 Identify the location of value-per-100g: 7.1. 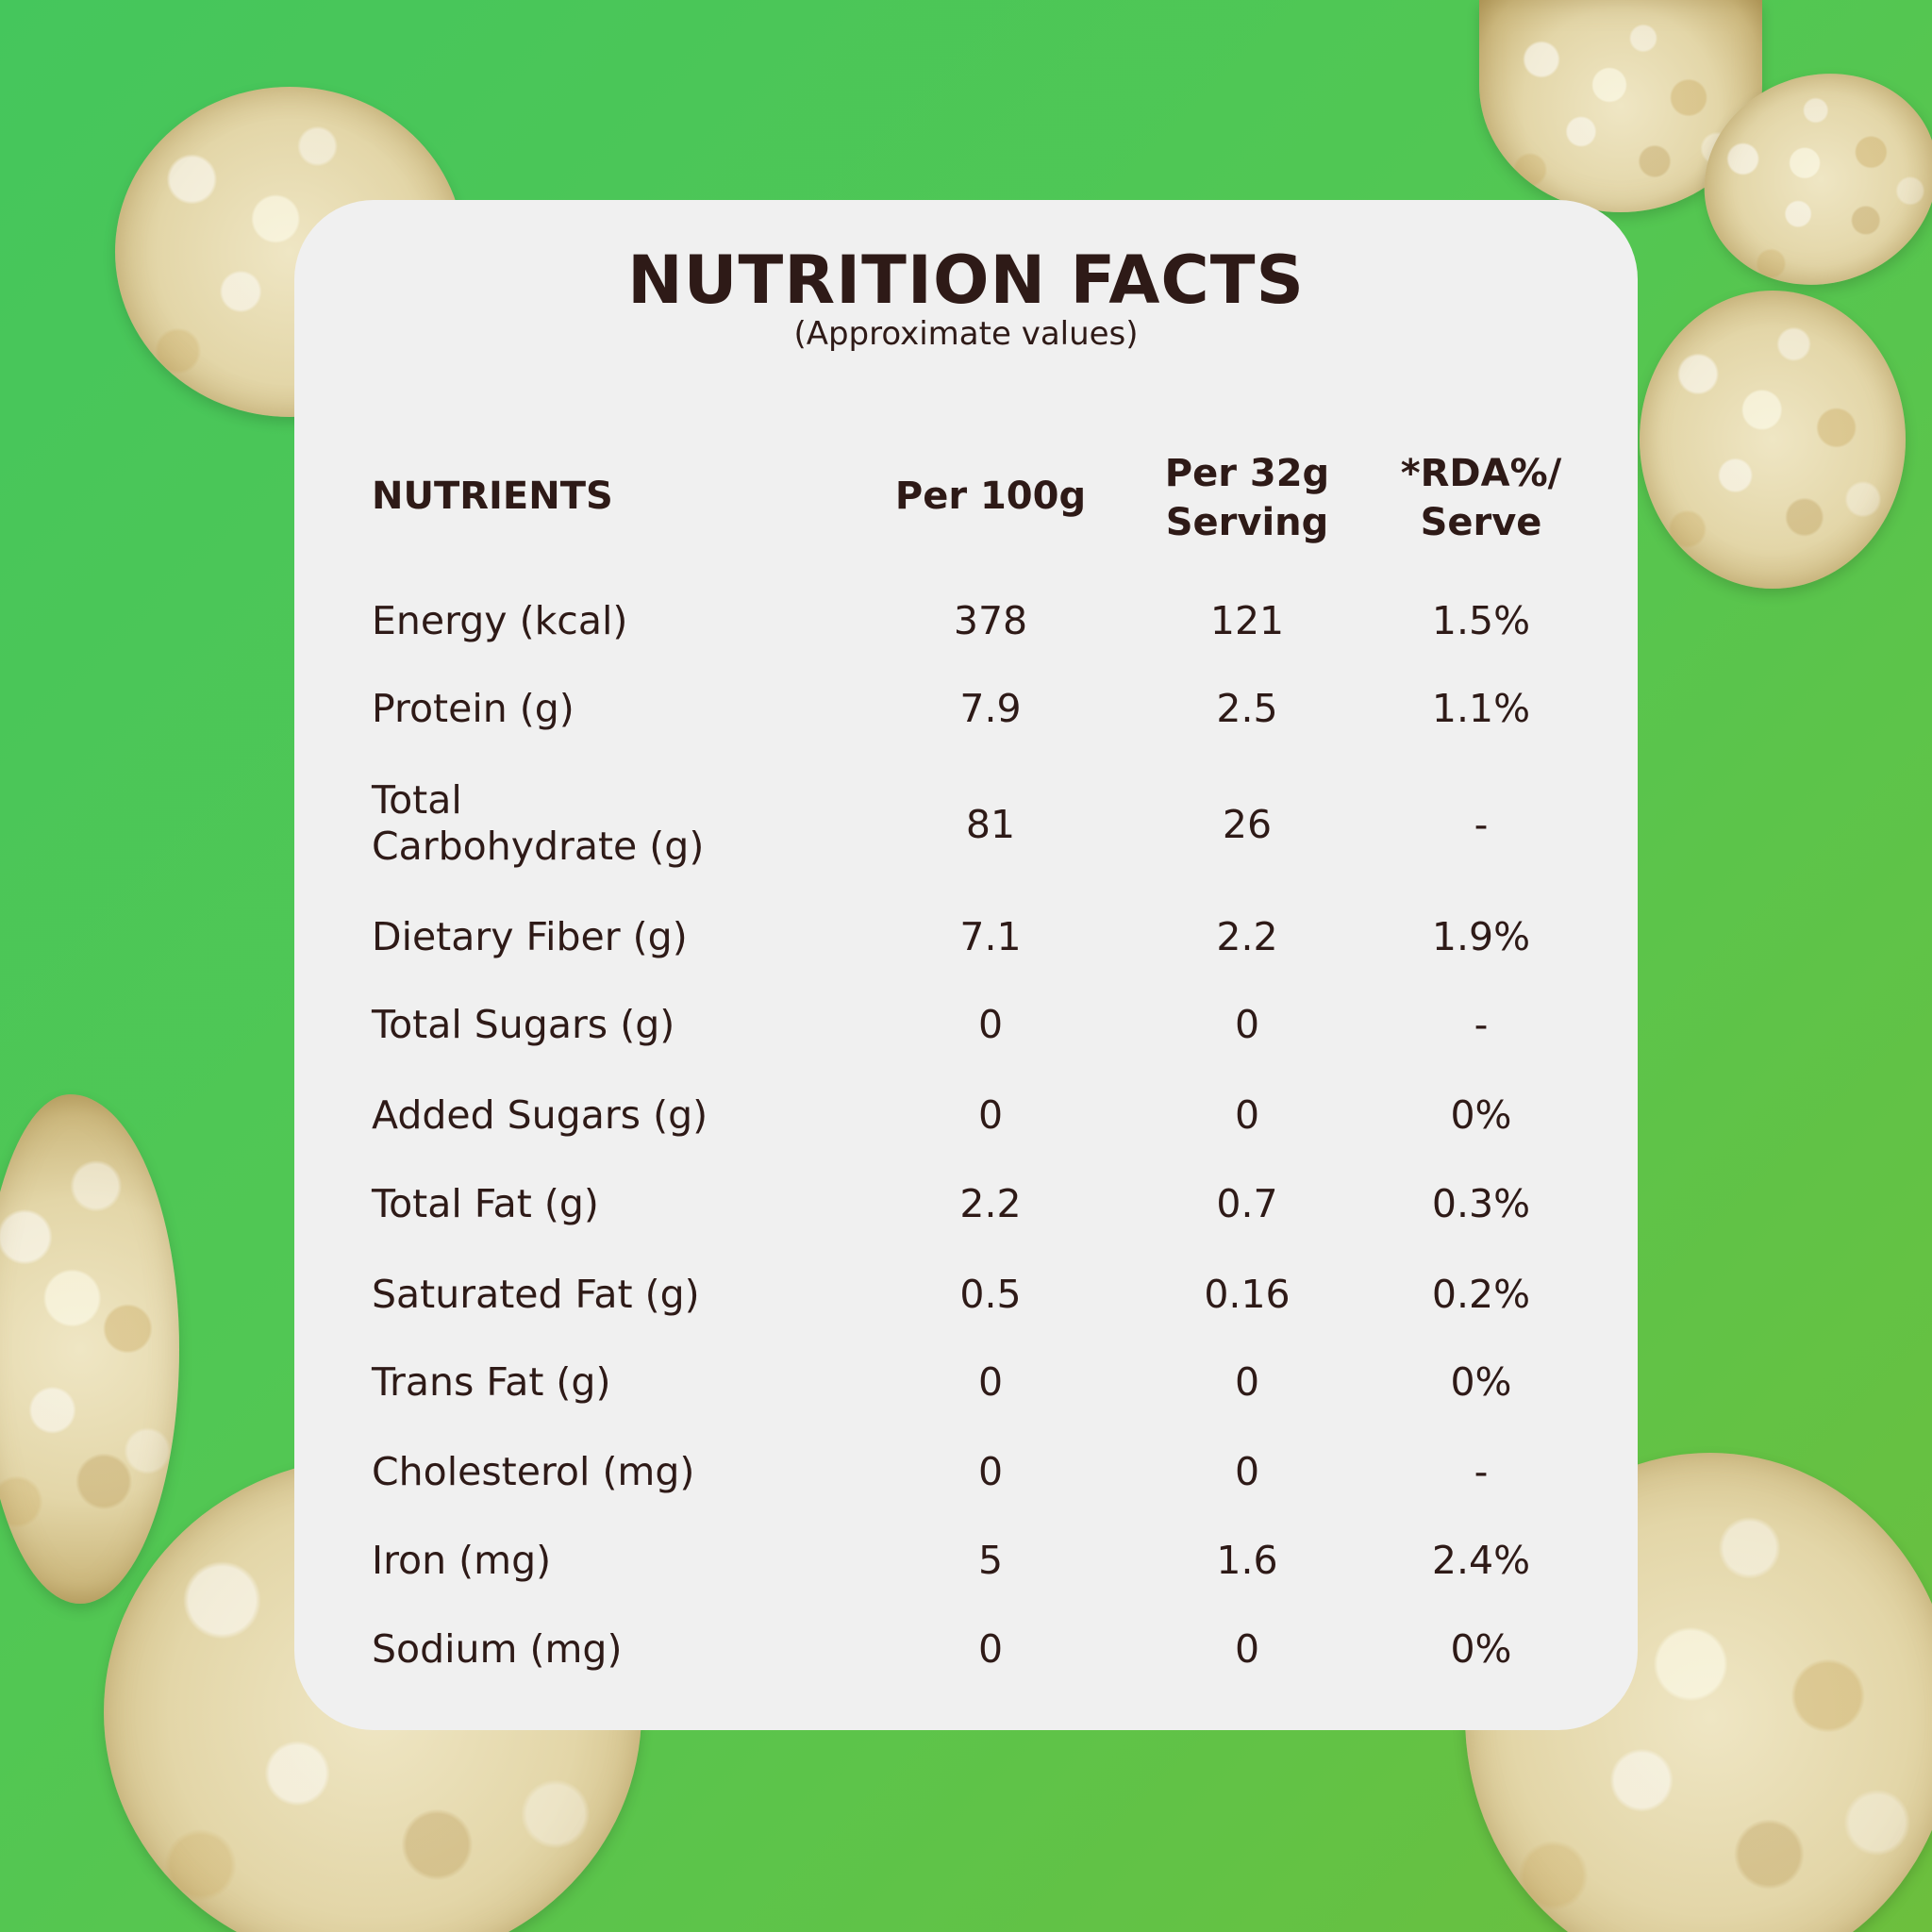
(991, 937).